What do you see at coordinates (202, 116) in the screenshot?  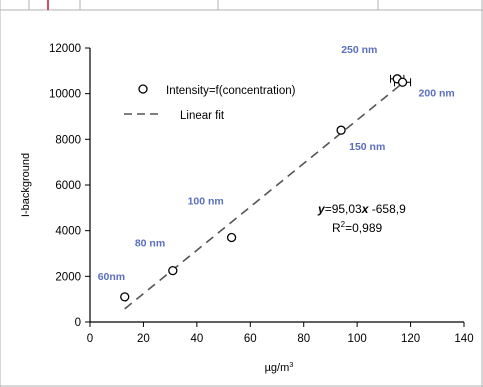 I see `legend-label-fit: Linear fit` at bounding box center [202, 116].